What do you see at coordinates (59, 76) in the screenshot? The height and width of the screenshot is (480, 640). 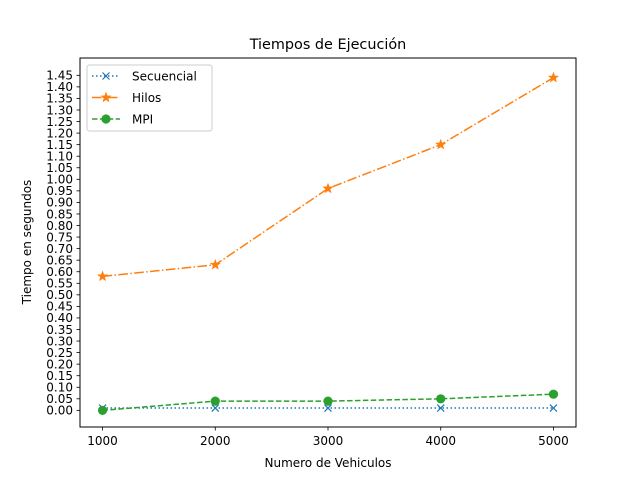 I see `y-tick-label: 1.45` at bounding box center [59, 76].